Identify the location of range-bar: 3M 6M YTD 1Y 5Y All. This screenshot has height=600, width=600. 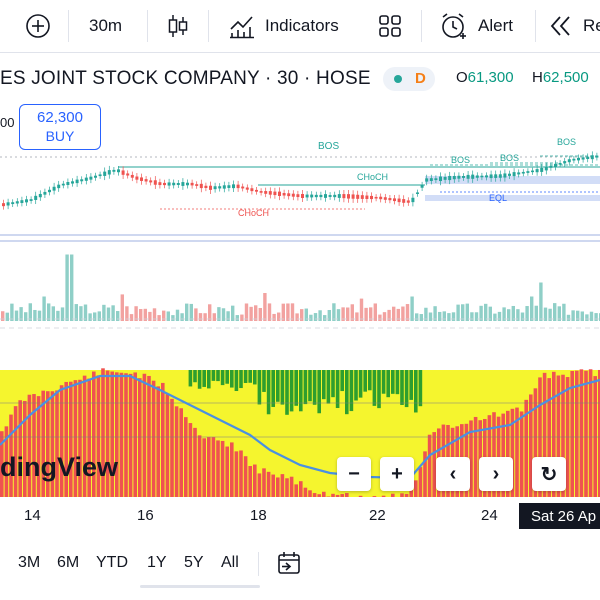
(300, 563).